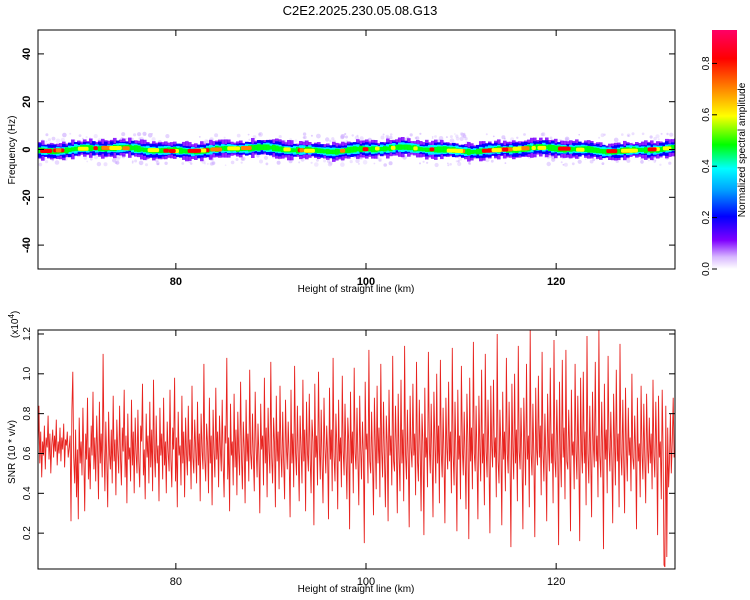  What do you see at coordinates (706, 269) in the screenshot?
I see `colorbar-tick-label: 0.0` at bounding box center [706, 269].